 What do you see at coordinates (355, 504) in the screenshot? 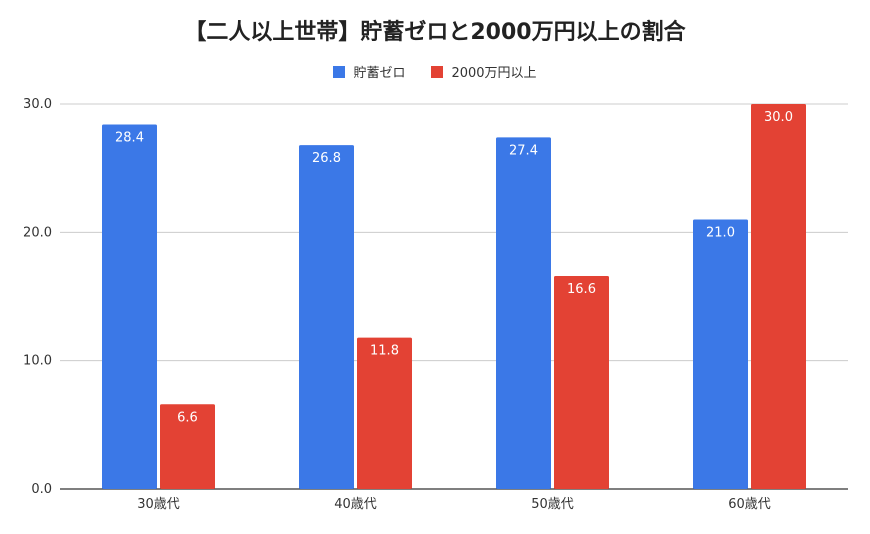
I see `x-tick-label-1: 40歳代` at bounding box center [355, 504].